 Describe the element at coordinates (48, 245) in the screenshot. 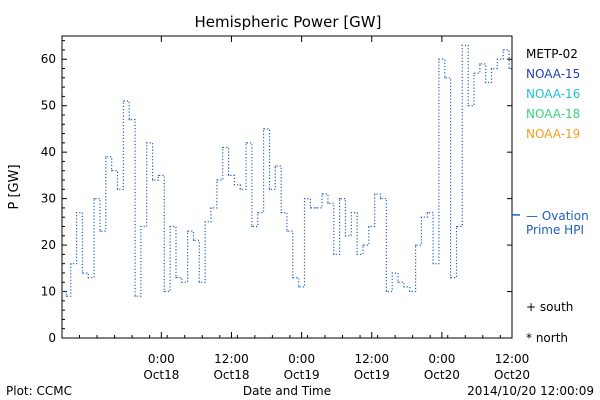

I see `y-tick-label-2: 20` at that location.